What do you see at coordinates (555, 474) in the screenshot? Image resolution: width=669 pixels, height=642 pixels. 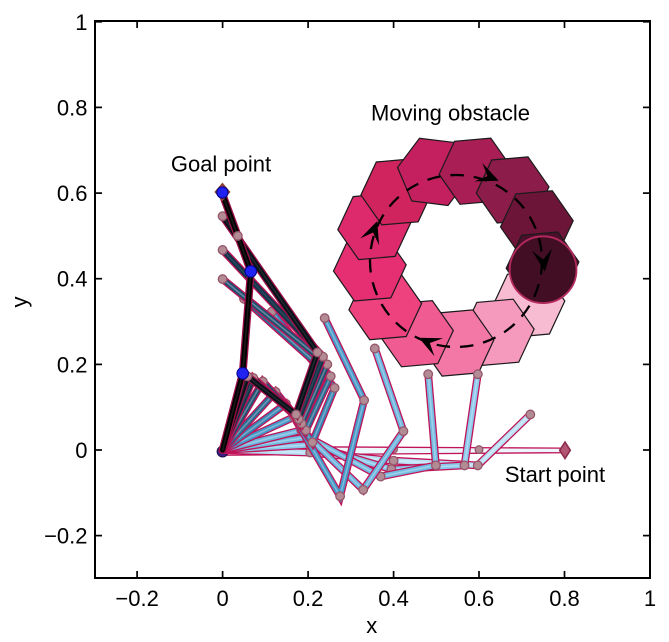 I see `svg-text: Start point` at bounding box center [555, 474].